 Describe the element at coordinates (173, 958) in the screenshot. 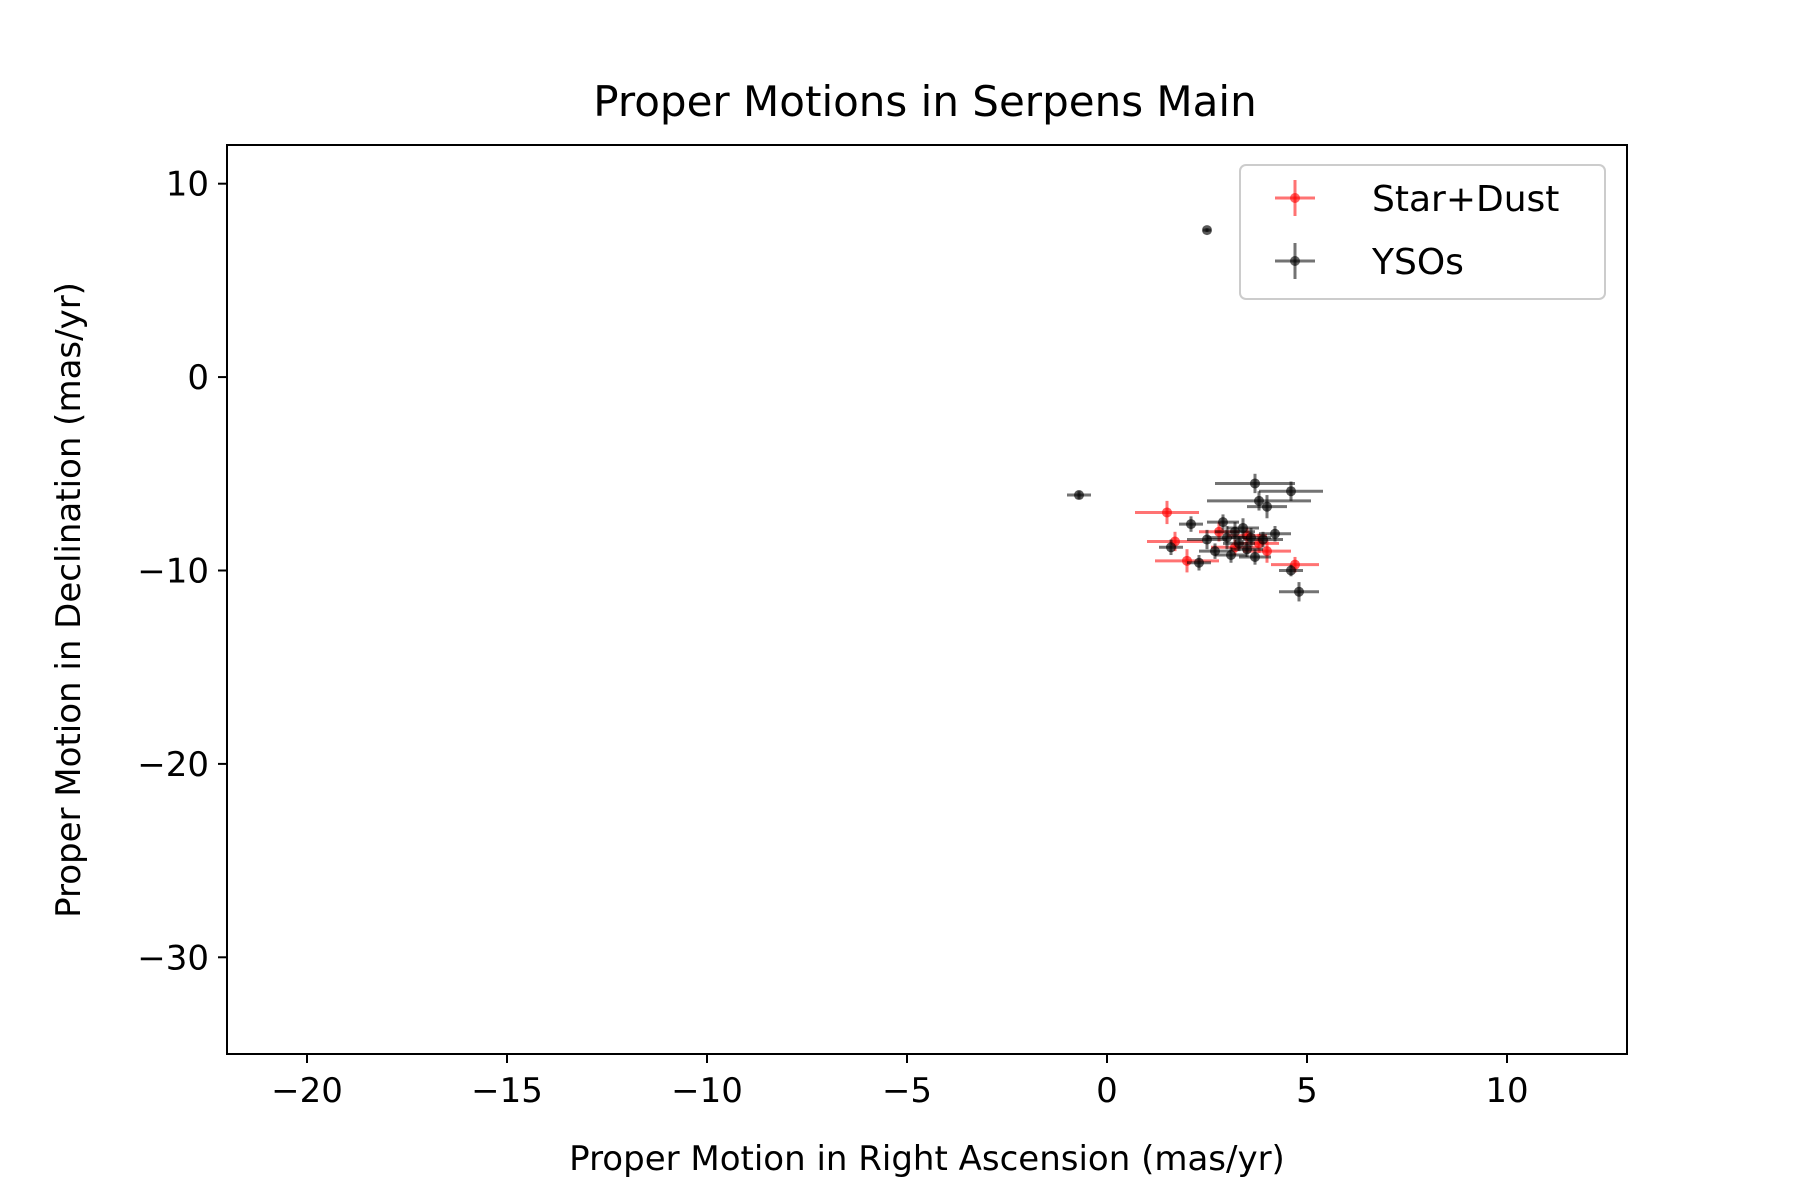

I see `y-tick-label: −30` at that location.